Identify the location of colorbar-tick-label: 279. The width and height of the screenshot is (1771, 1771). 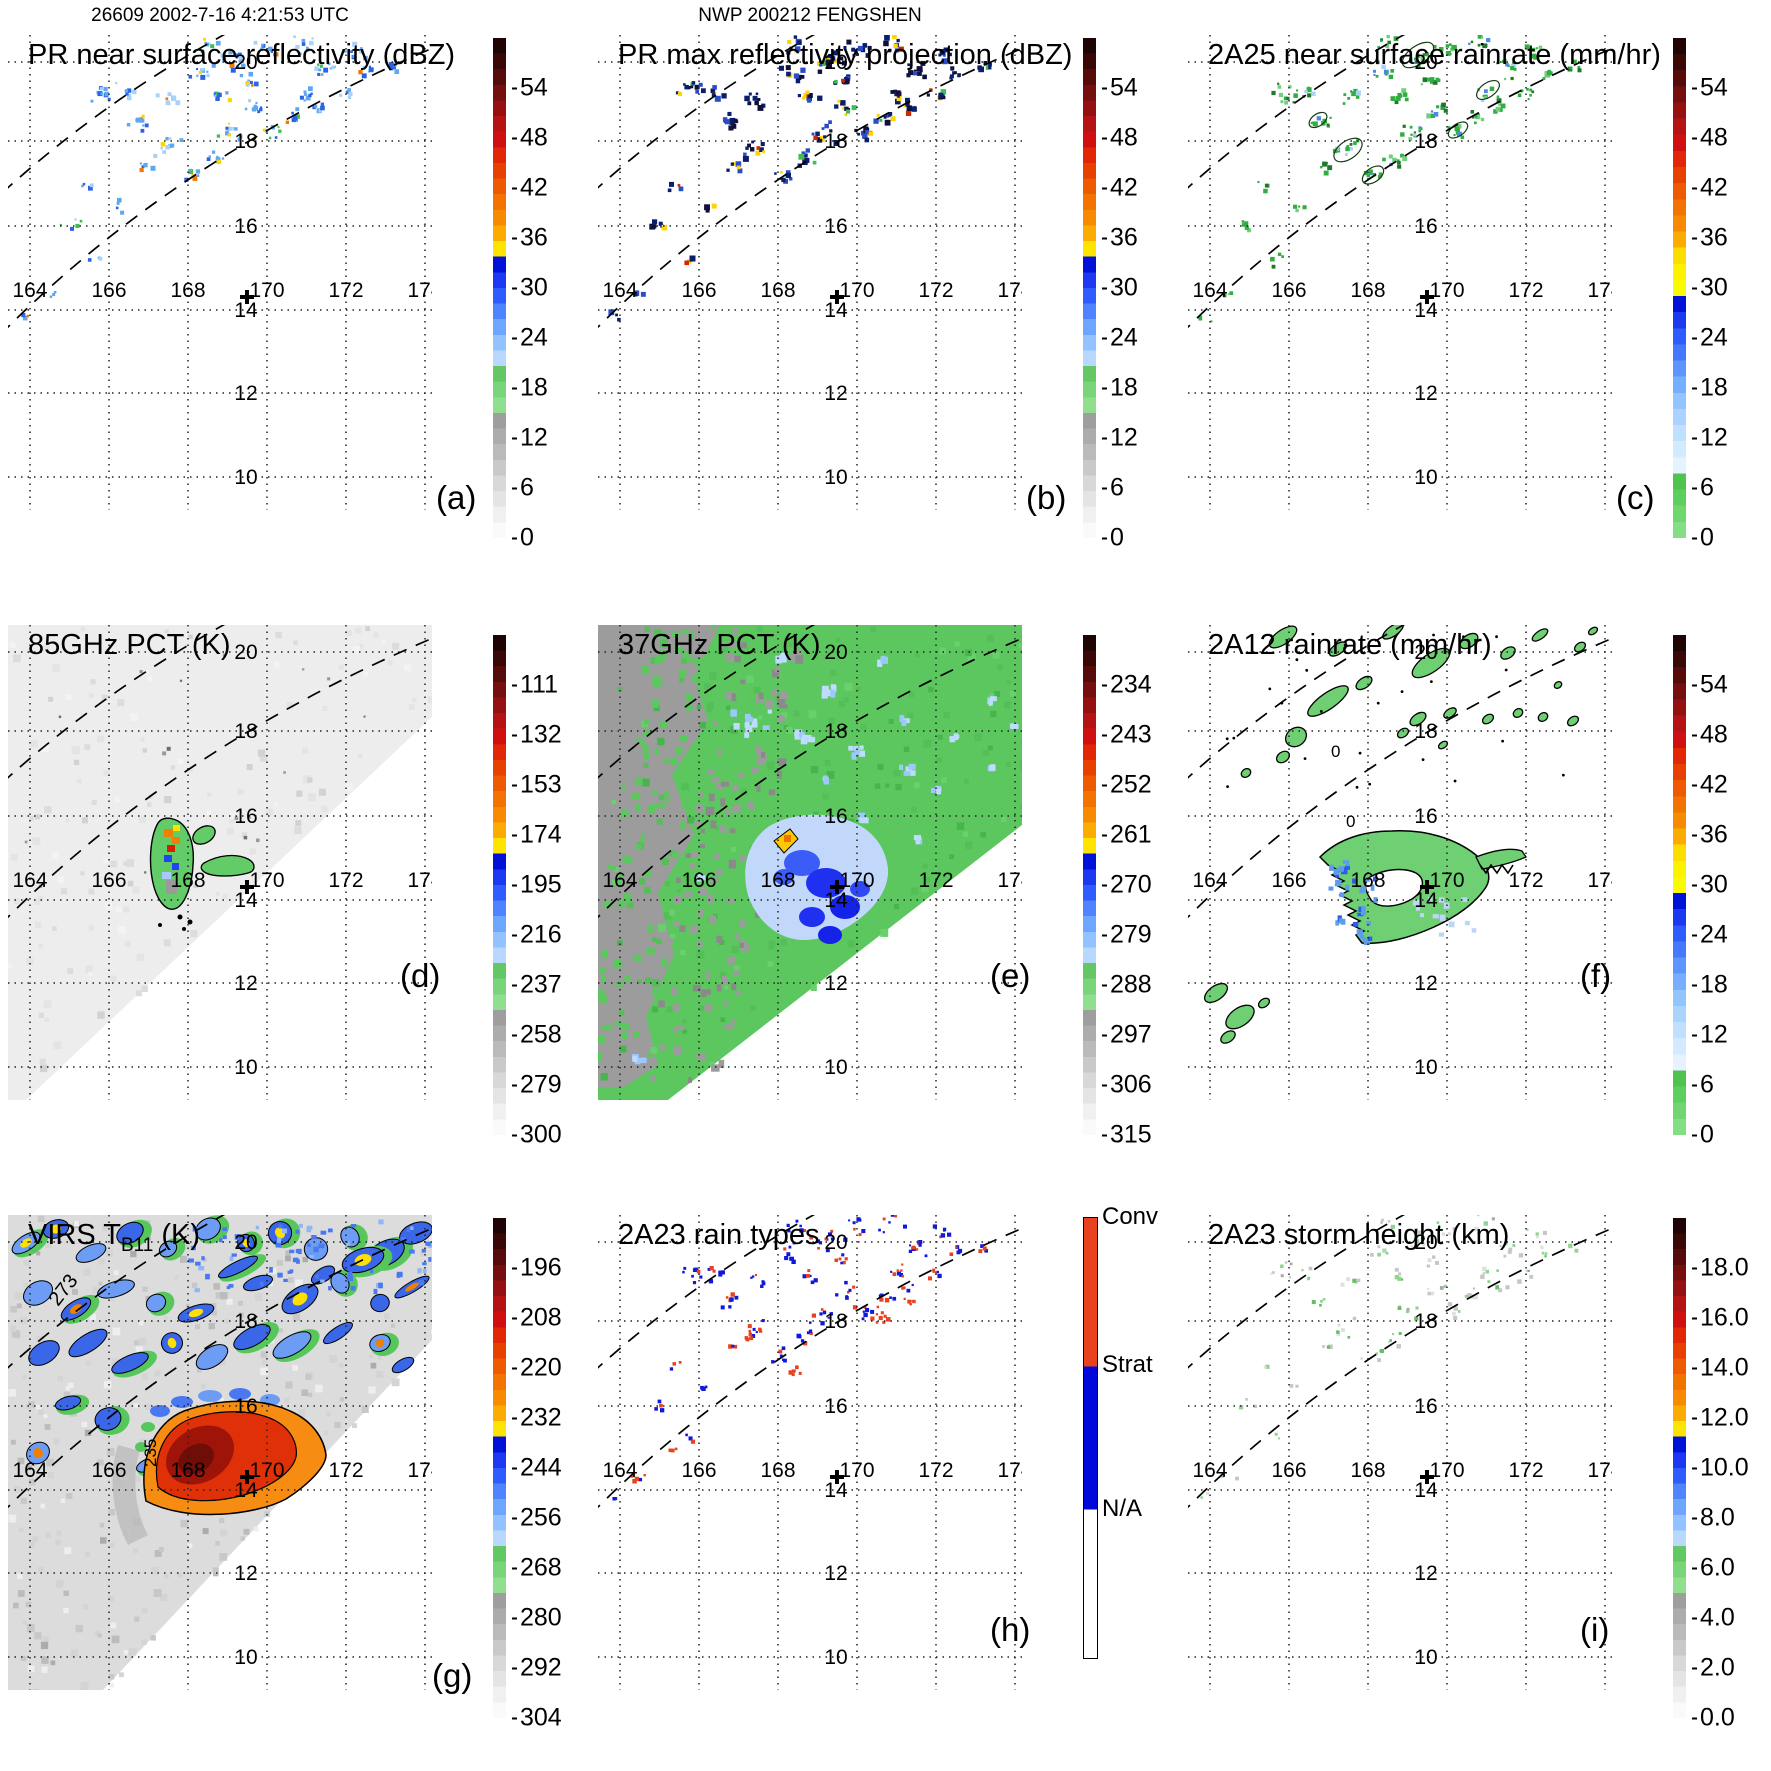
(1127, 935).